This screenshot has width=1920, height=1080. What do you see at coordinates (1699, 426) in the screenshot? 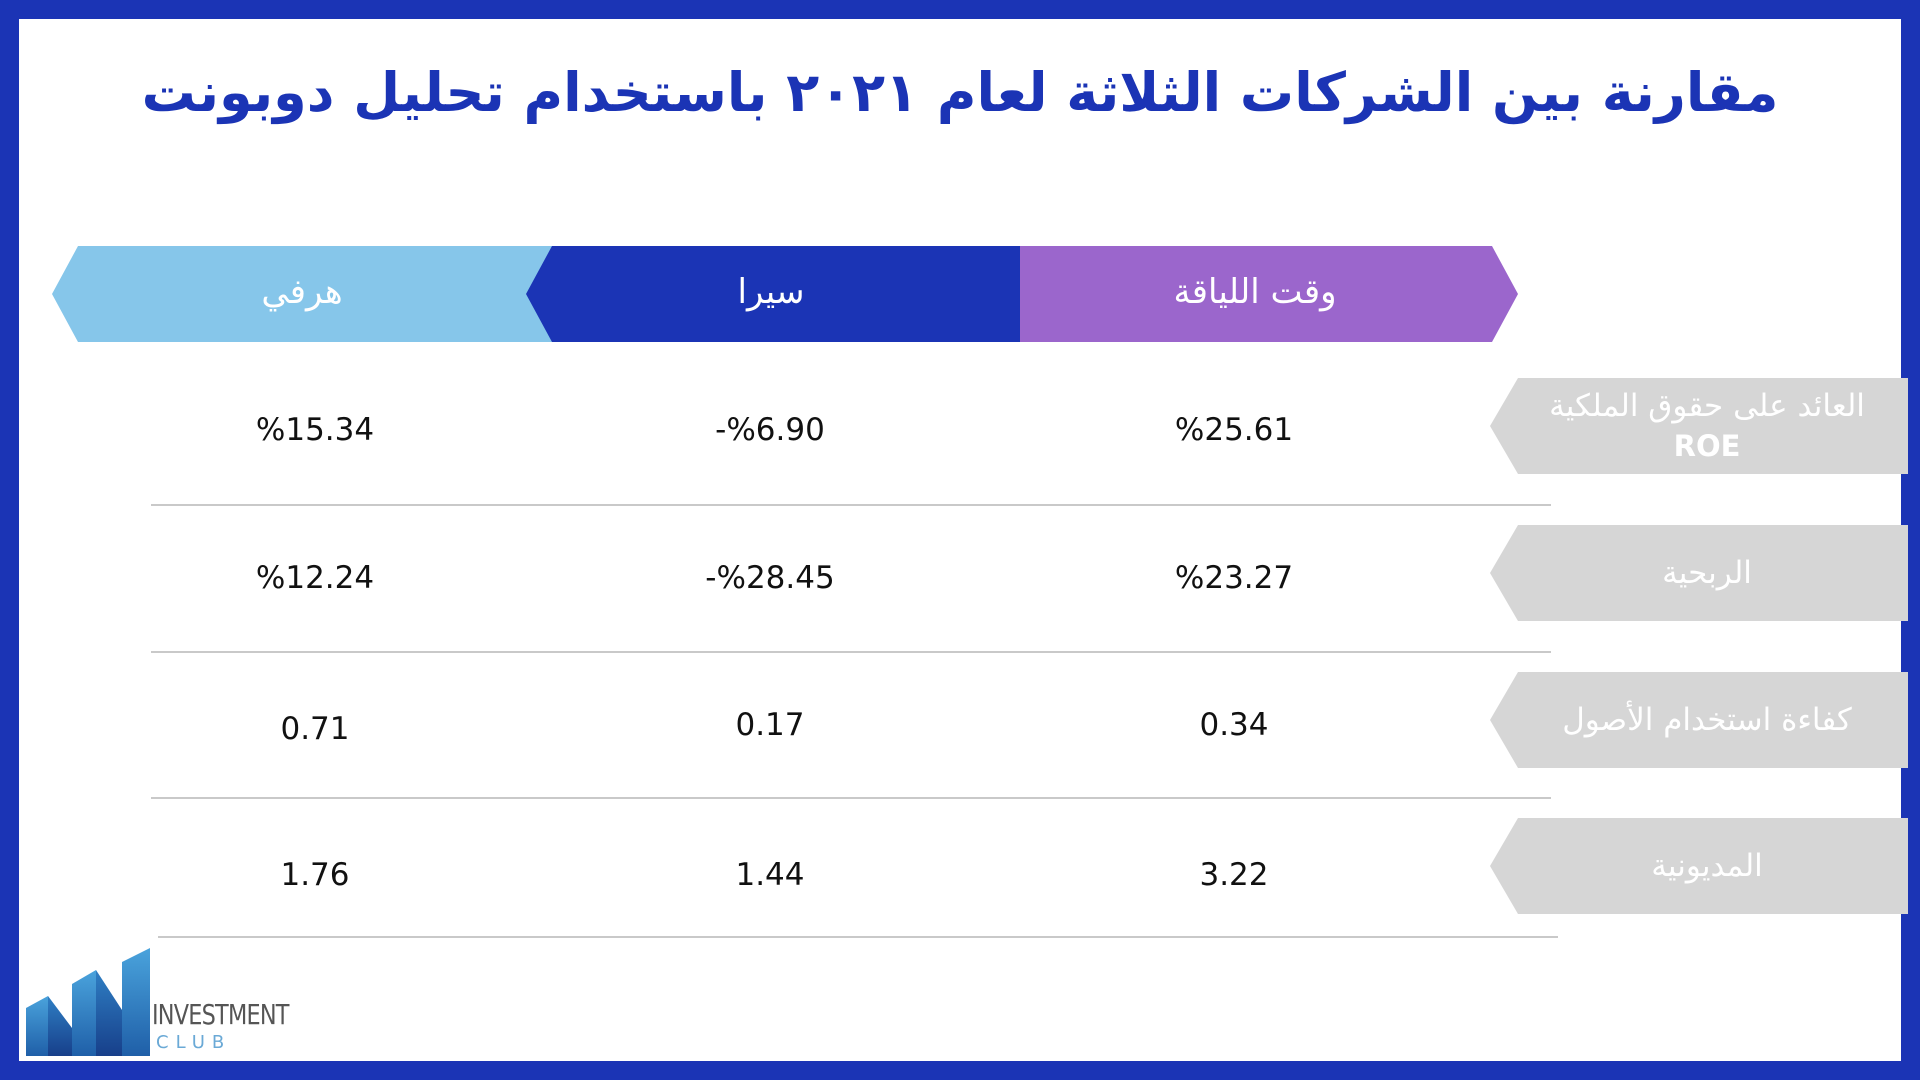
I see `row-label-roe: العائد على حقوق الملكية ROE` at bounding box center [1699, 426].